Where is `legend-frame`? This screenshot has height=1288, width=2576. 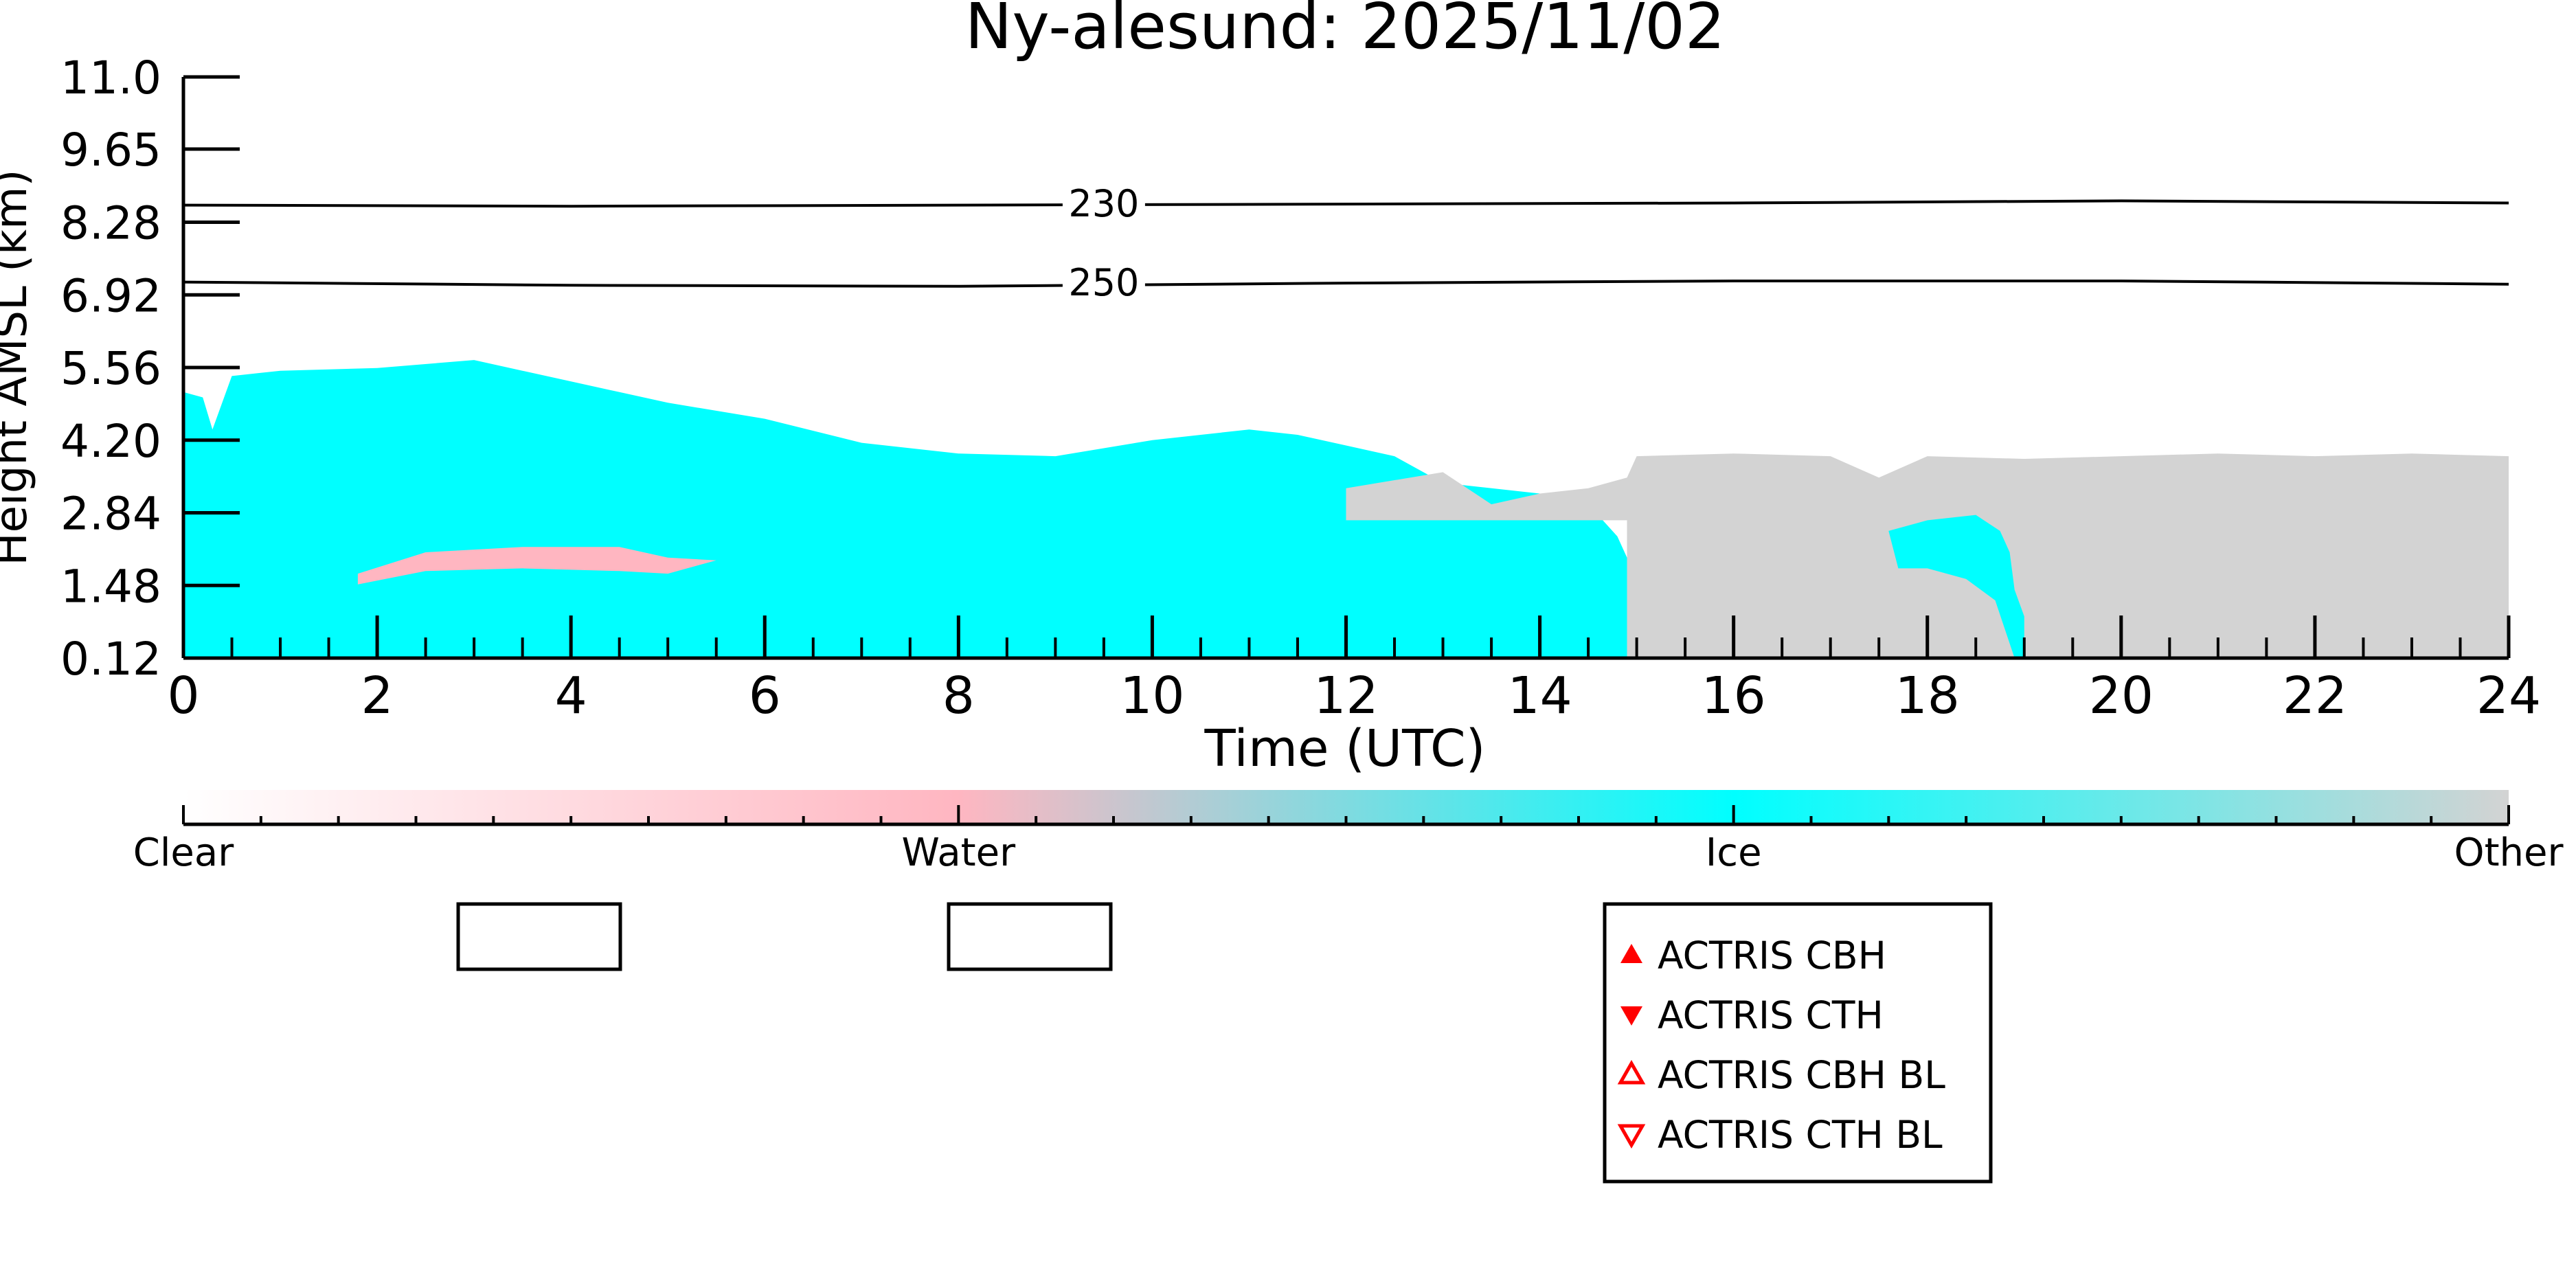
legend-frame is located at coordinates (1798, 1043).